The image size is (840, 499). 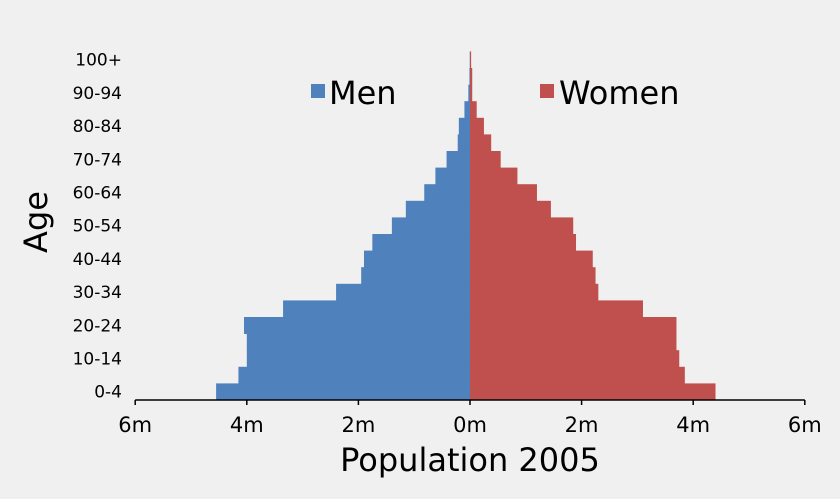 I want to click on legend-label-women: Women, so click(x=619, y=93).